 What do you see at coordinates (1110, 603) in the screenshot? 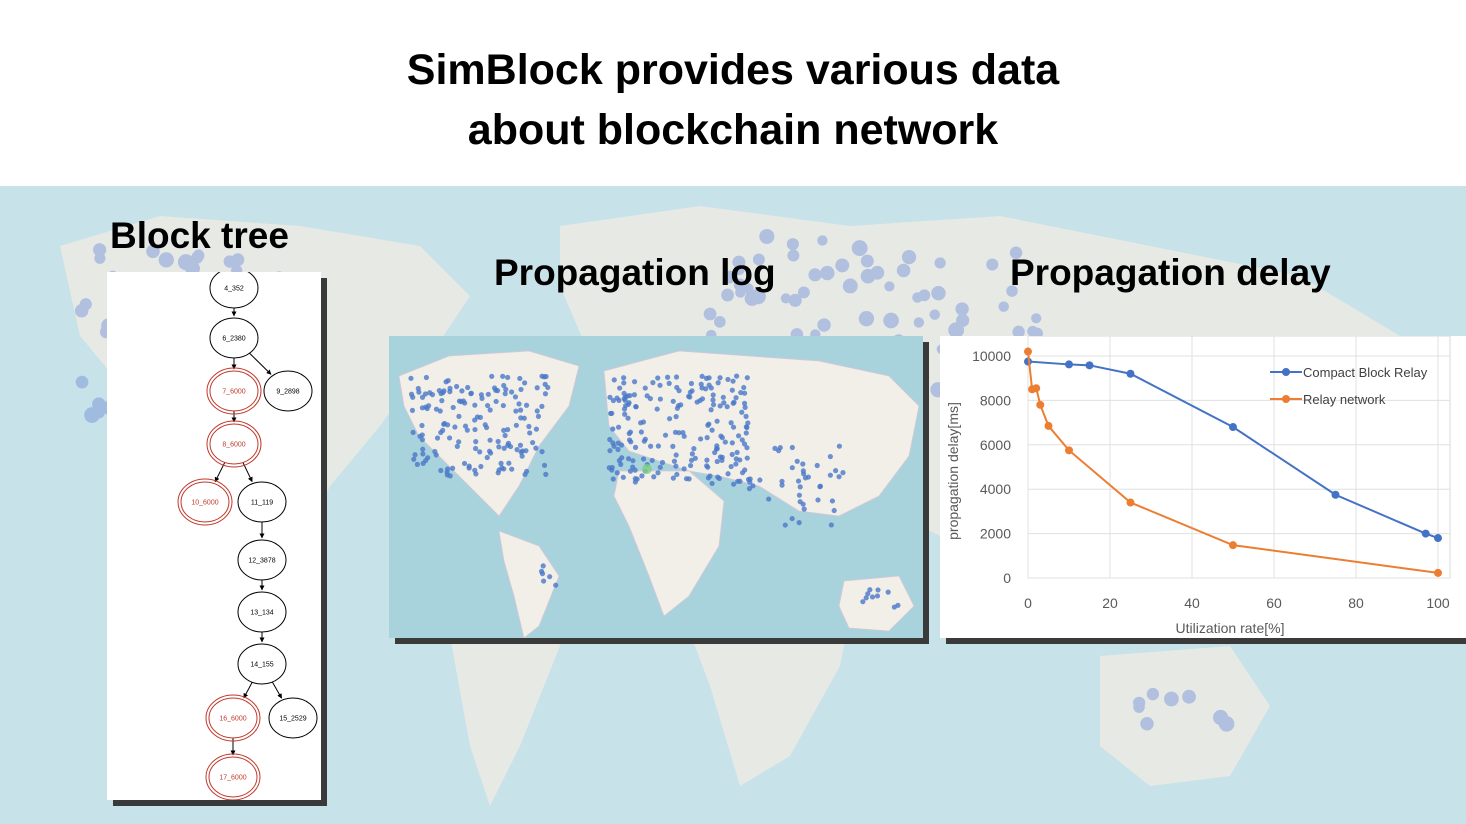
I see `x-tick-label: 20` at bounding box center [1110, 603].